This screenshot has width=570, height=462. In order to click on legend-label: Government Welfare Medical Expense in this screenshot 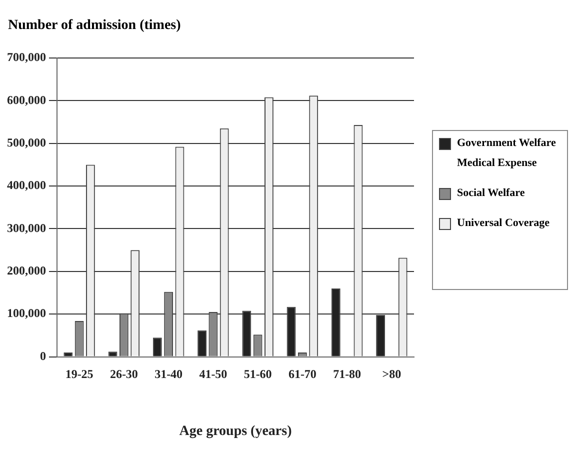, I will do `click(507, 153)`.